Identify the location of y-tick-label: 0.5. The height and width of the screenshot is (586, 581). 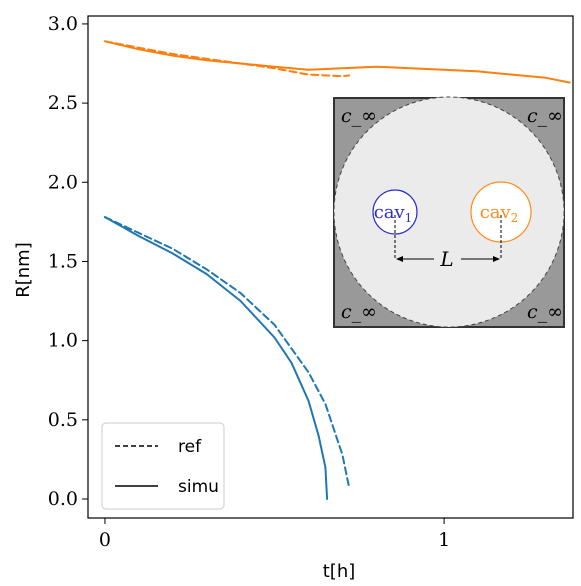
(63, 420).